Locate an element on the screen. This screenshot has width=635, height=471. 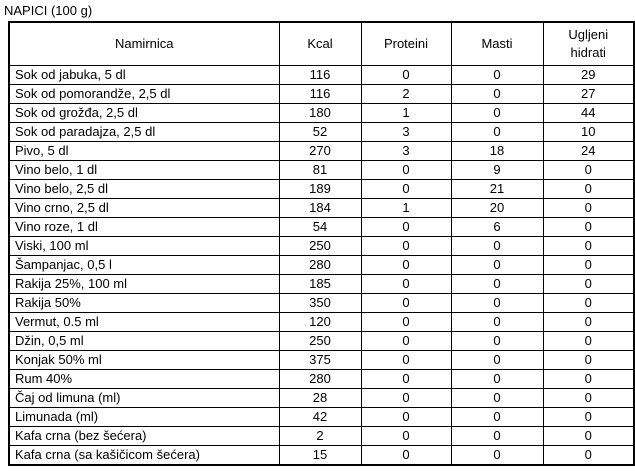
food-name-cell: Rakija 50% is located at coordinates (144, 302).